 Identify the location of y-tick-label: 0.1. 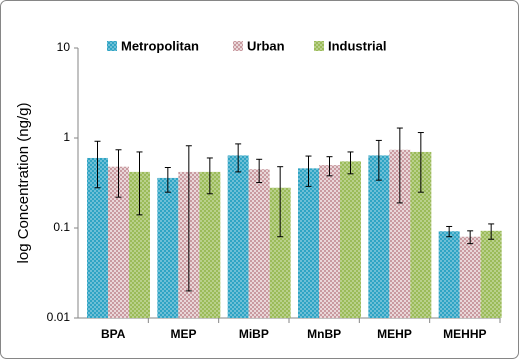
(61, 227).